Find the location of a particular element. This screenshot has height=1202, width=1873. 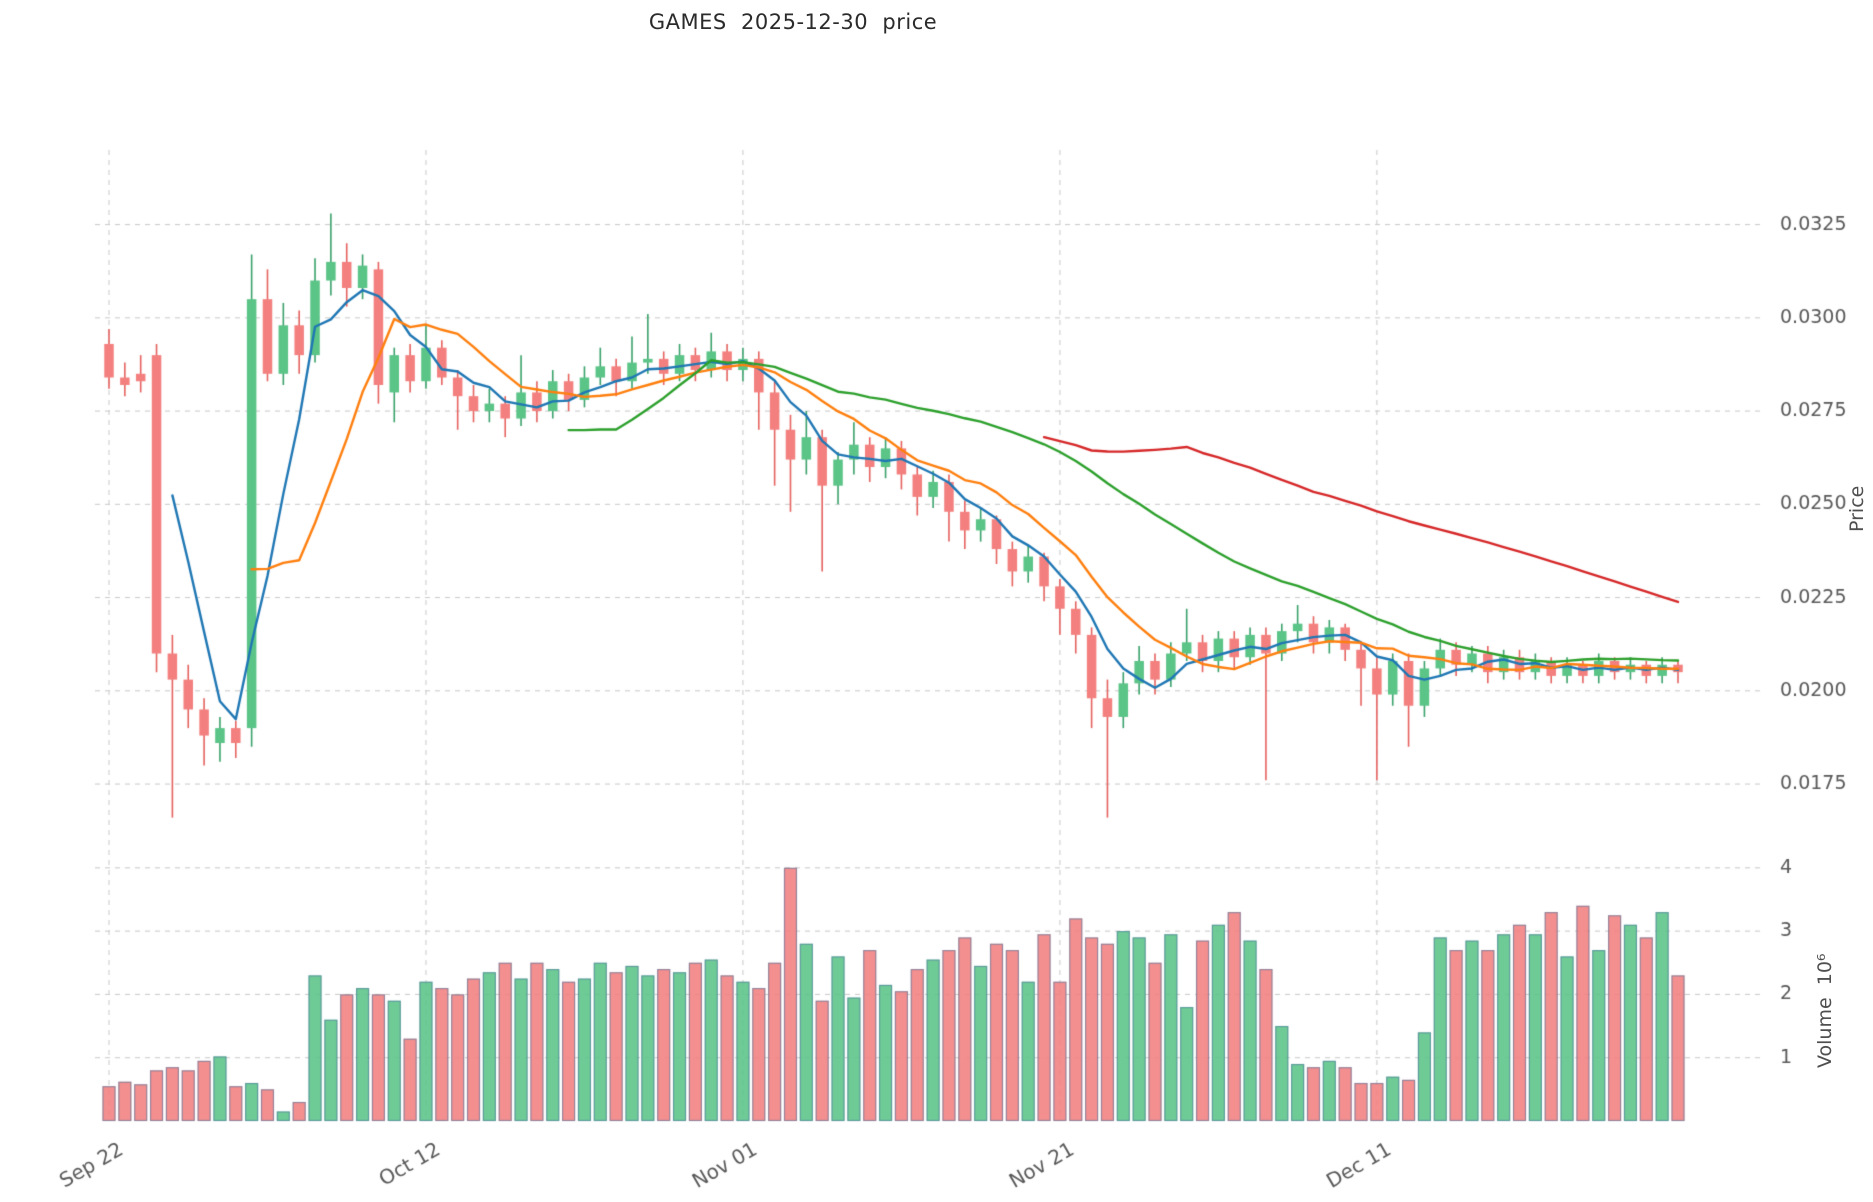

chart-title: GAMES 2025-12-30 price is located at coordinates (793, 22).